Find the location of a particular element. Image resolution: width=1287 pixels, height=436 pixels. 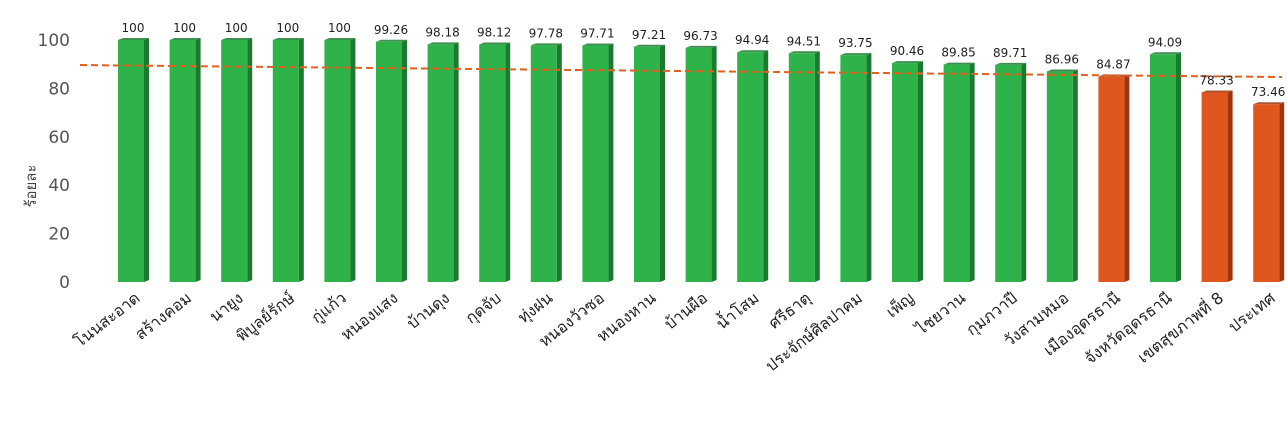

target-line is located at coordinates (681, 71).